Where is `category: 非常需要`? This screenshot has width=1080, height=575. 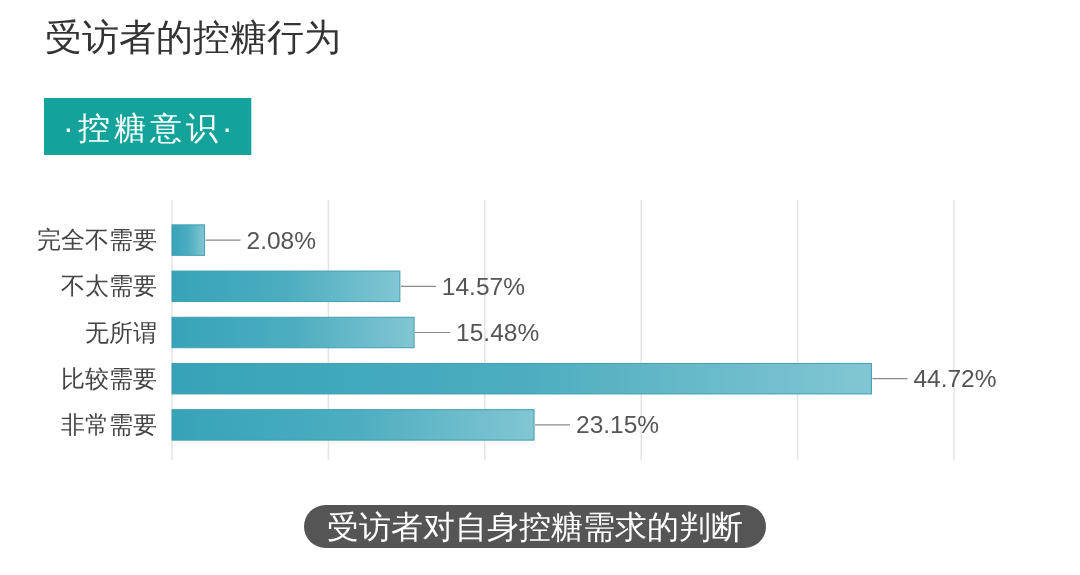
category: 非常需要 is located at coordinates (109, 424).